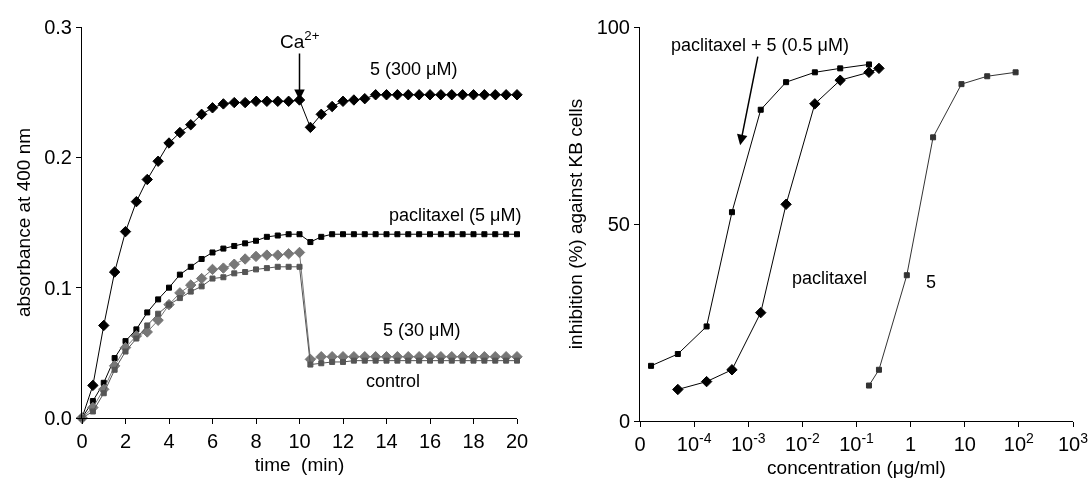 The image size is (1091, 487). Describe the element at coordinates (58, 27) in the screenshot. I see `y-tick-label: 0.3` at that location.